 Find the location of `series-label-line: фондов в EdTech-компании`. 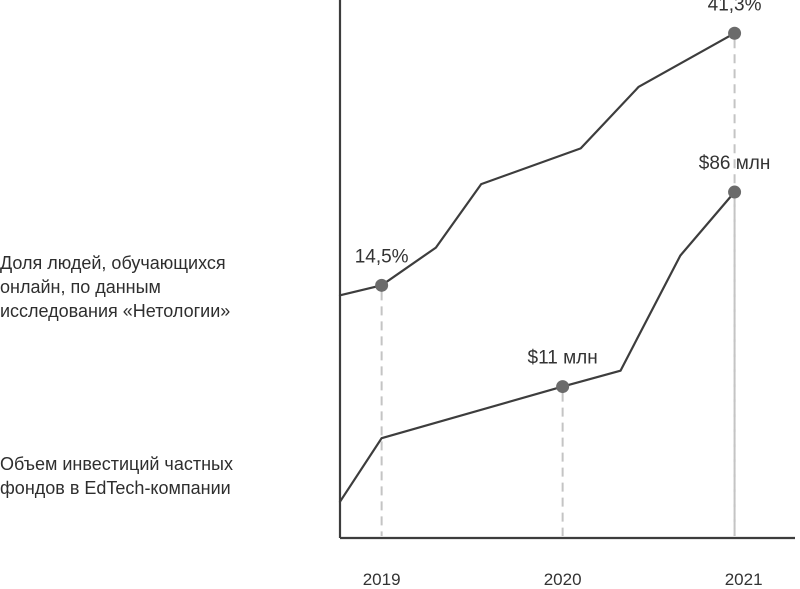

series-label-line: фондов в EdTech-компании is located at coordinates (115, 488).